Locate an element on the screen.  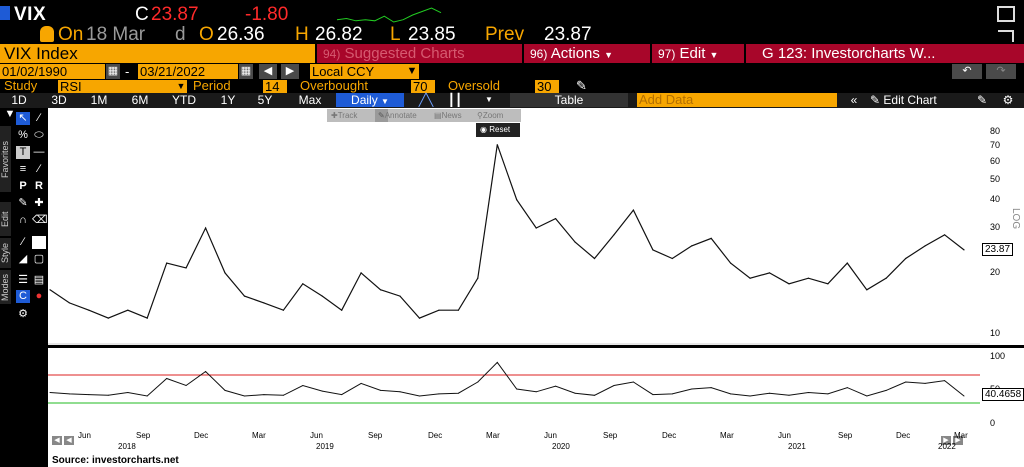
chart-mode-toolbar: ✚ Track ✎ Annotate ▤ News ⚲ Zoom is located at coordinates (424, 115).